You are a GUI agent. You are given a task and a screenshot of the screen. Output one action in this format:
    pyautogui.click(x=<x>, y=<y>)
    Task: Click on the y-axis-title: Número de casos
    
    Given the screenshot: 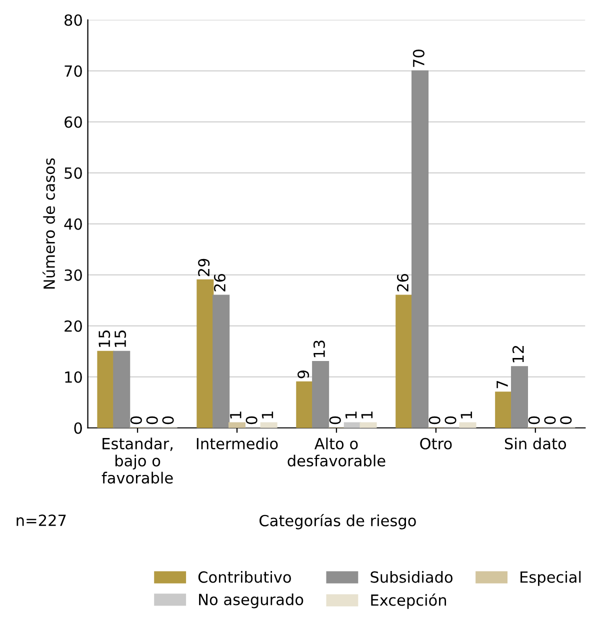 What is the action you would take?
    pyautogui.click(x=48, y=223)
    